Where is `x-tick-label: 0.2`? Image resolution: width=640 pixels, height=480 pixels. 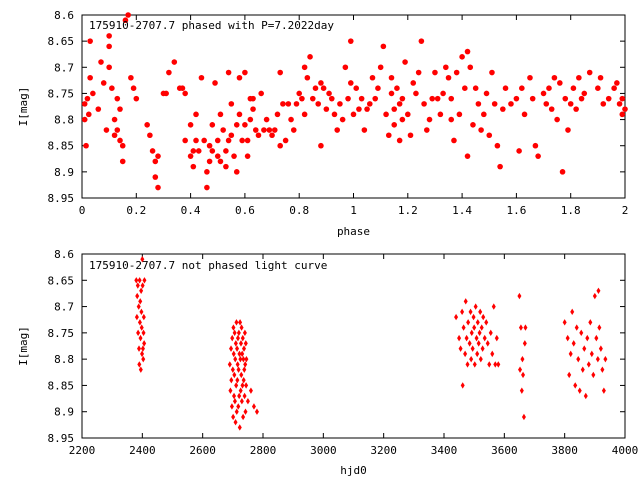
x-tick-label: 0.2 is located at coordinates (136, 210).